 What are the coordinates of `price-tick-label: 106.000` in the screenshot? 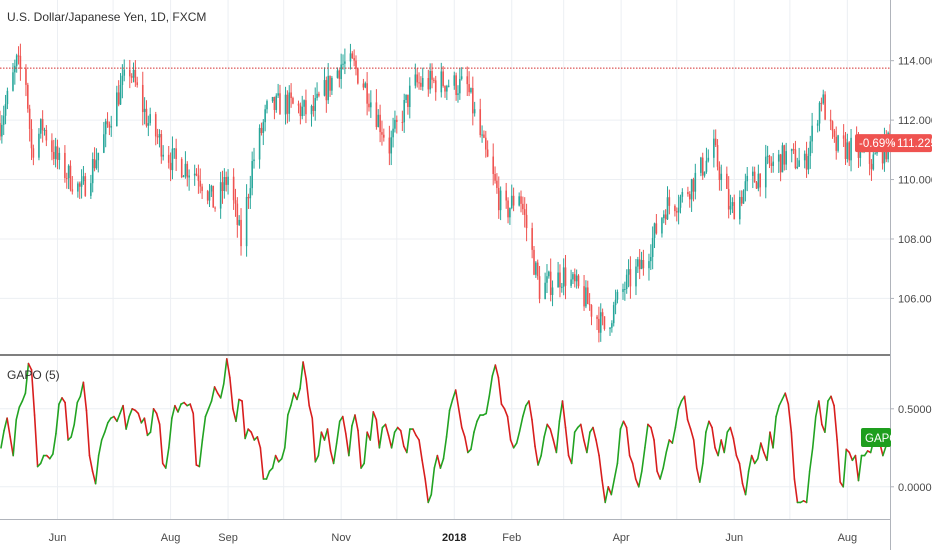 It's located at (915, 299).